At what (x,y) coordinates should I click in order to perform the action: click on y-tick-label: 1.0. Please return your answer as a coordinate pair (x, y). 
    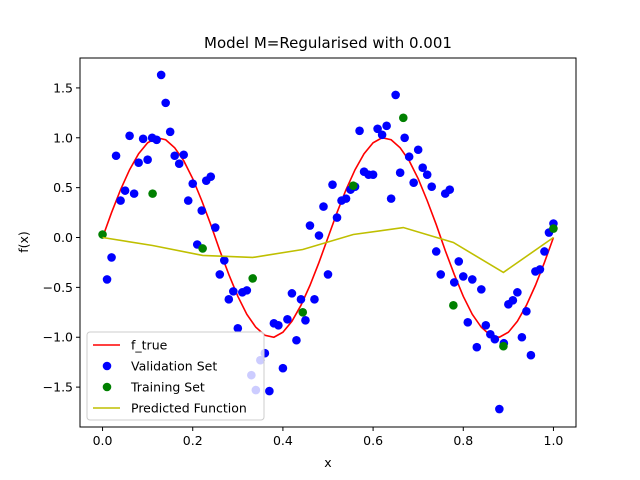
    Looking at the image, I should click on (63, 137).